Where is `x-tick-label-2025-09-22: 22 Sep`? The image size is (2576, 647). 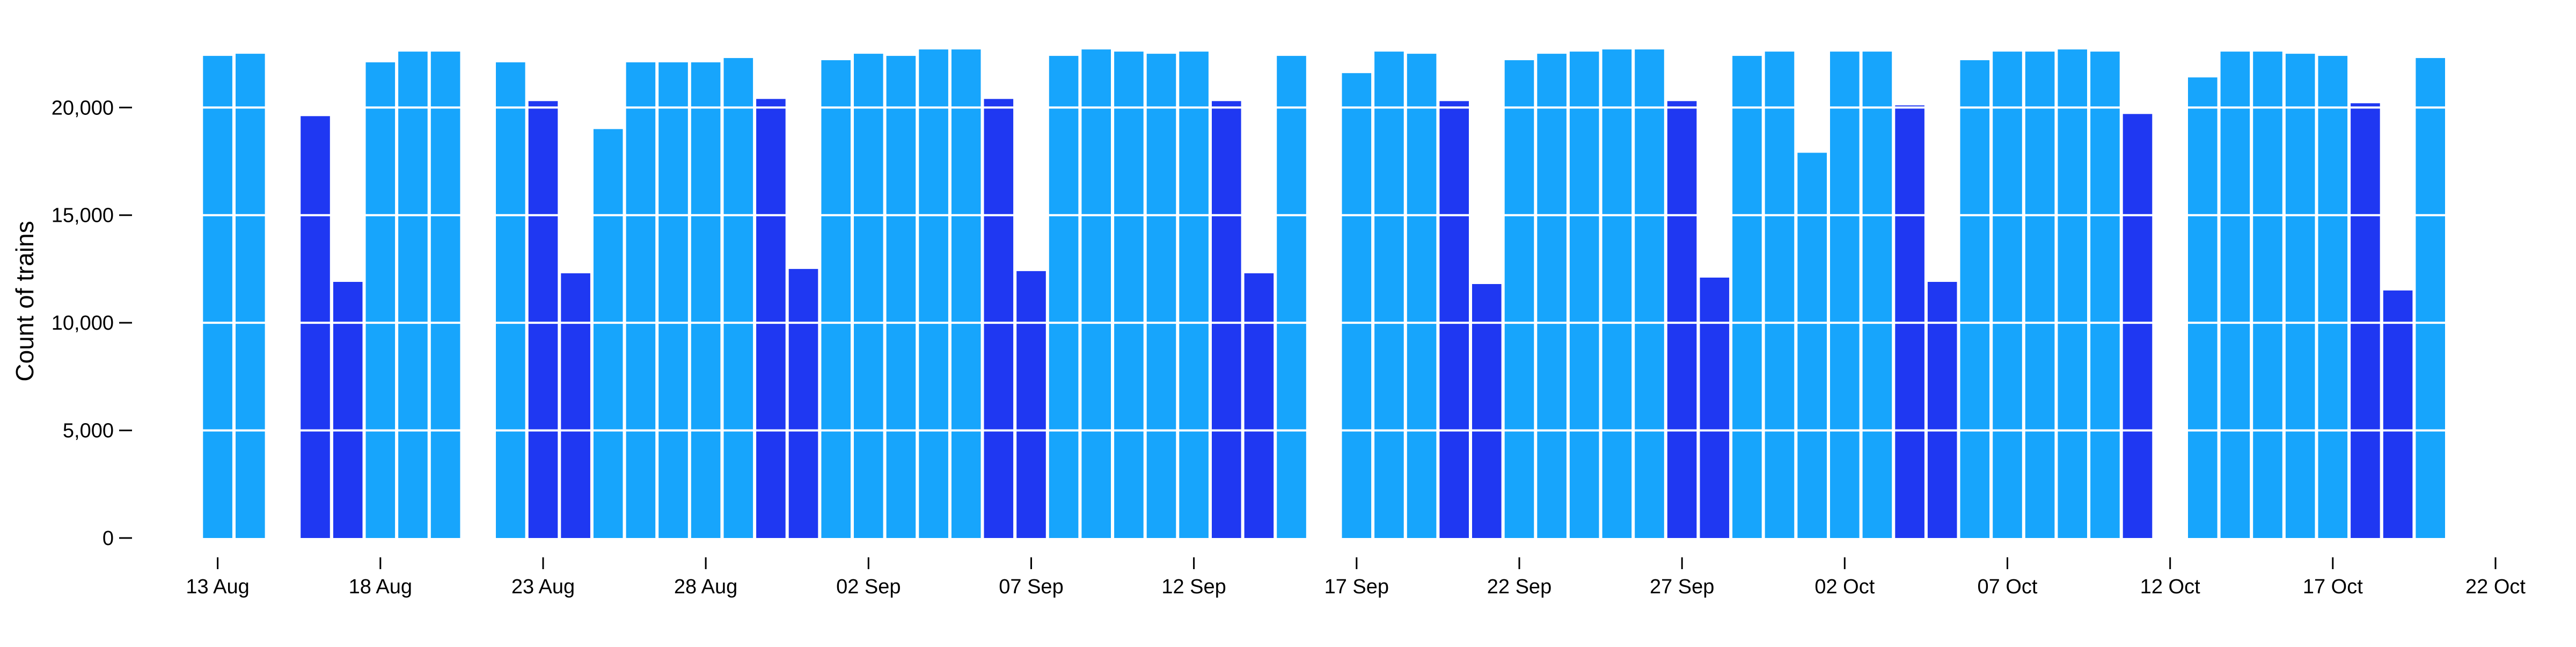 x-tick-label-2025-09-22: 22 Sep is located at coordinates (1519, 587).